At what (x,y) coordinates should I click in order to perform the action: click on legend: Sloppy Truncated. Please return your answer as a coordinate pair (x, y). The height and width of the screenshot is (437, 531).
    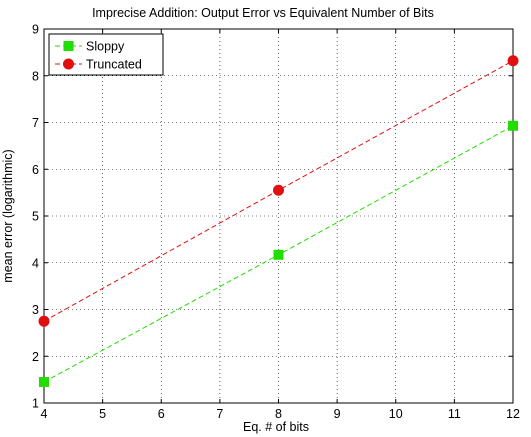
    Looking at the image, I should click on (106, 54).